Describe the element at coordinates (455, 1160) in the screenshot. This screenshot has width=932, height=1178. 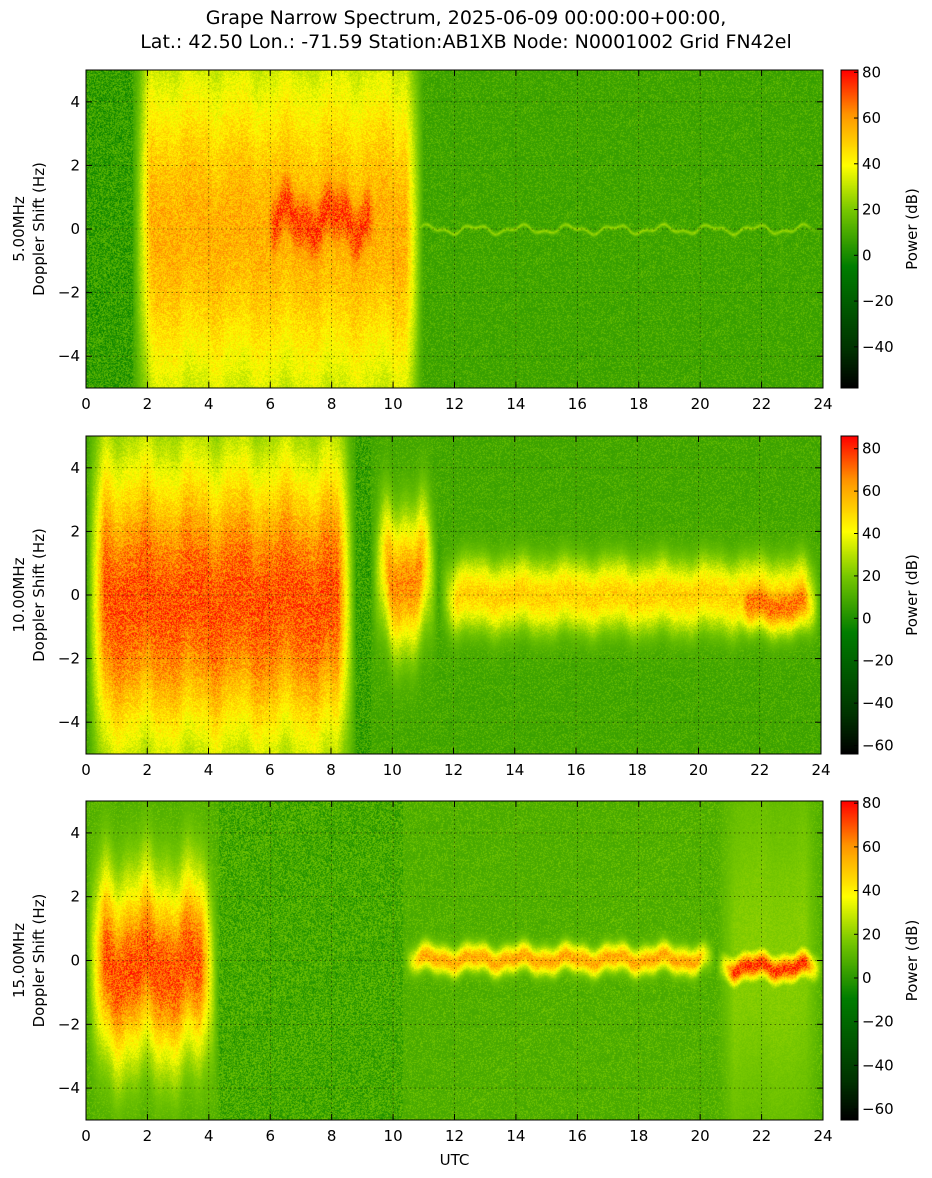
I see `x-axis-label: UTC` at that location.